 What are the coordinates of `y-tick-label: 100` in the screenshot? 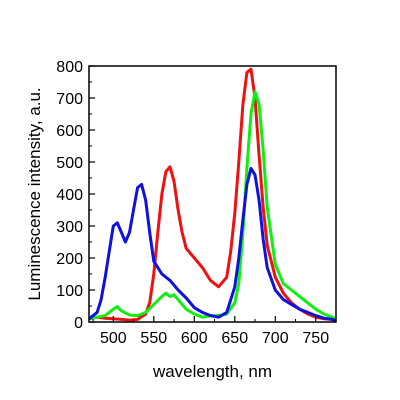 It's located at (69, 291).